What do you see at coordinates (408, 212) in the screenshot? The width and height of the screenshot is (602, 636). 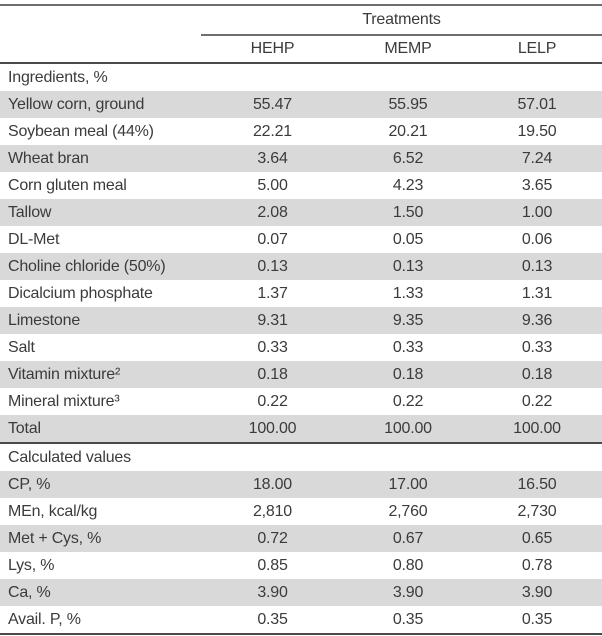 I see `value-cell: 1.50` at bounding box center [408, 212].